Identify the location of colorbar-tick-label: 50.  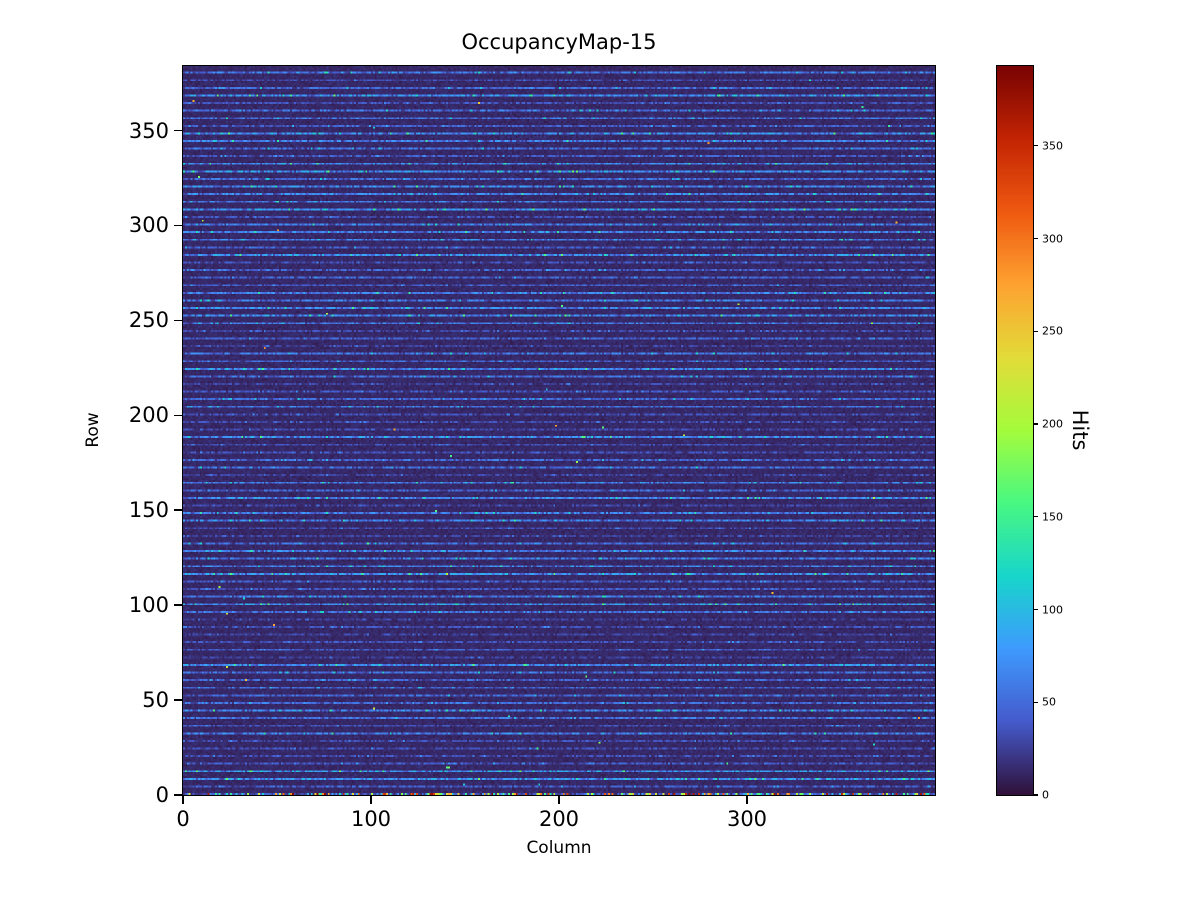
(1049, 702).